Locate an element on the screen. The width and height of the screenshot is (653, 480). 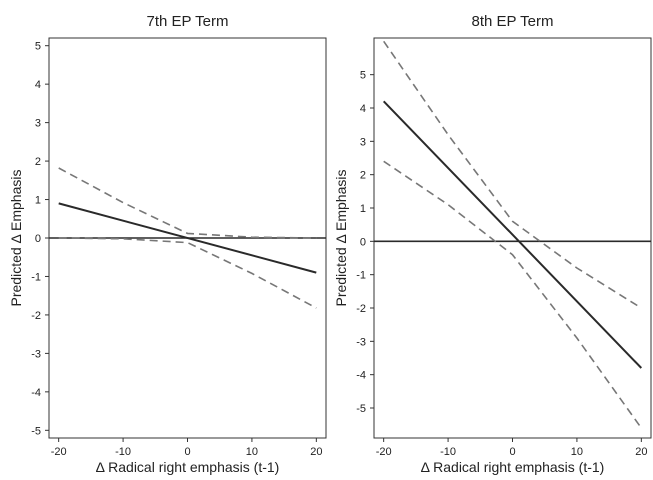
lower-confidence-line is located at coordinates (187, 273).